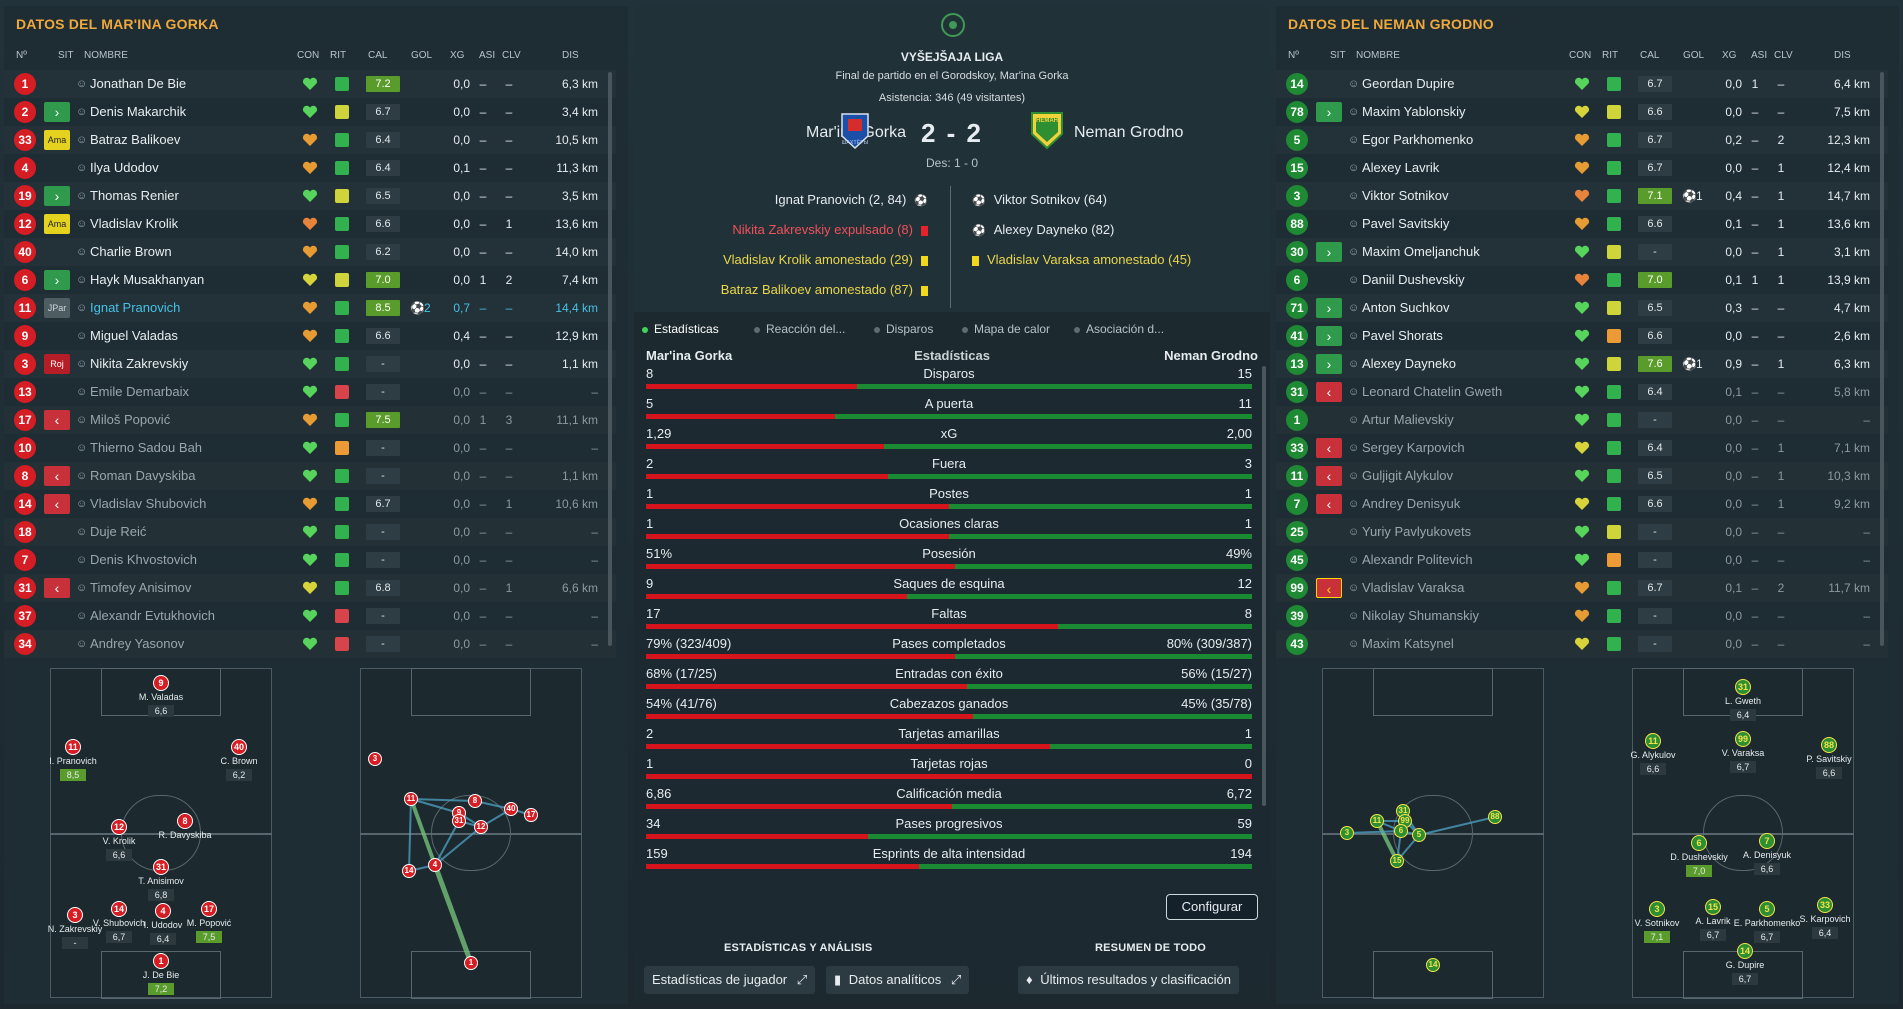 This screenshot has width=1903, height=1009. I want to click on player-row: 31 ‹ ☺ Leonard Chatelin Gweth 6.4 0,1– –5,8 km, so click(1582, 392).